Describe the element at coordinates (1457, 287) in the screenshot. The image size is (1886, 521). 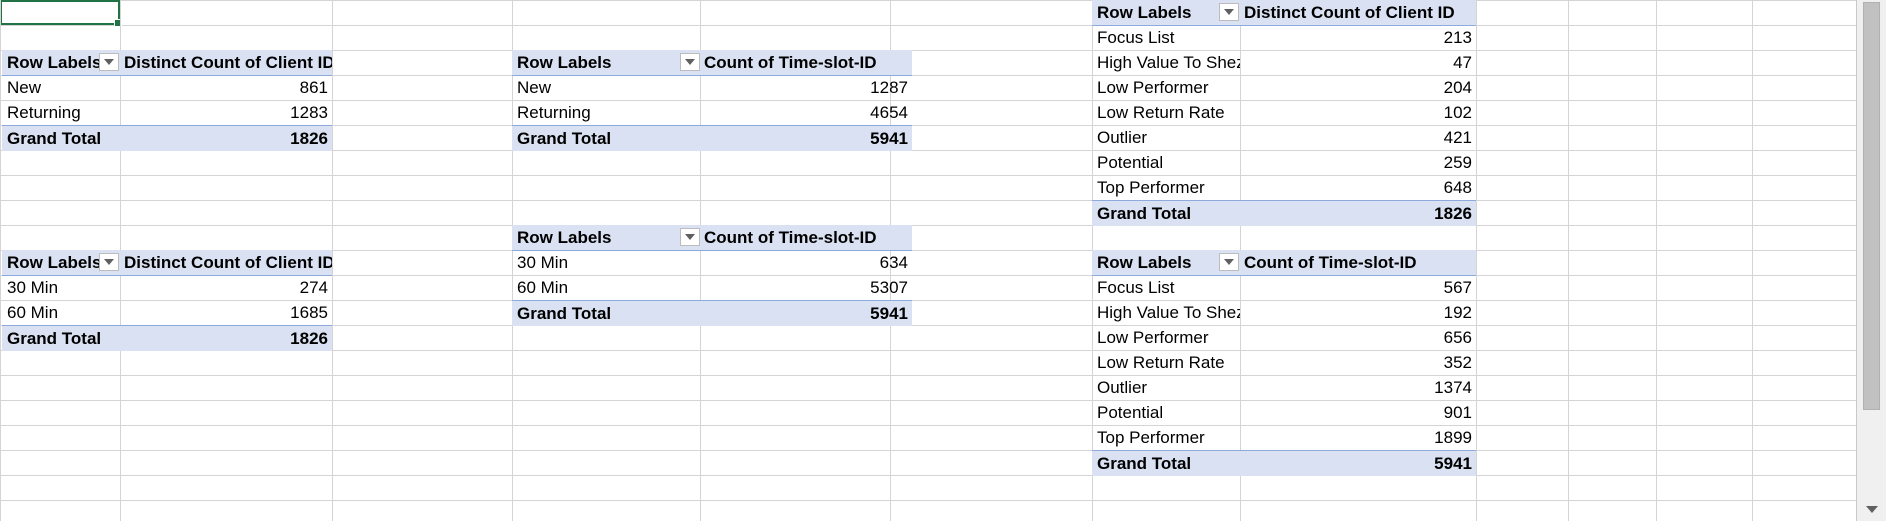
I see `row-value: 567` at that location.